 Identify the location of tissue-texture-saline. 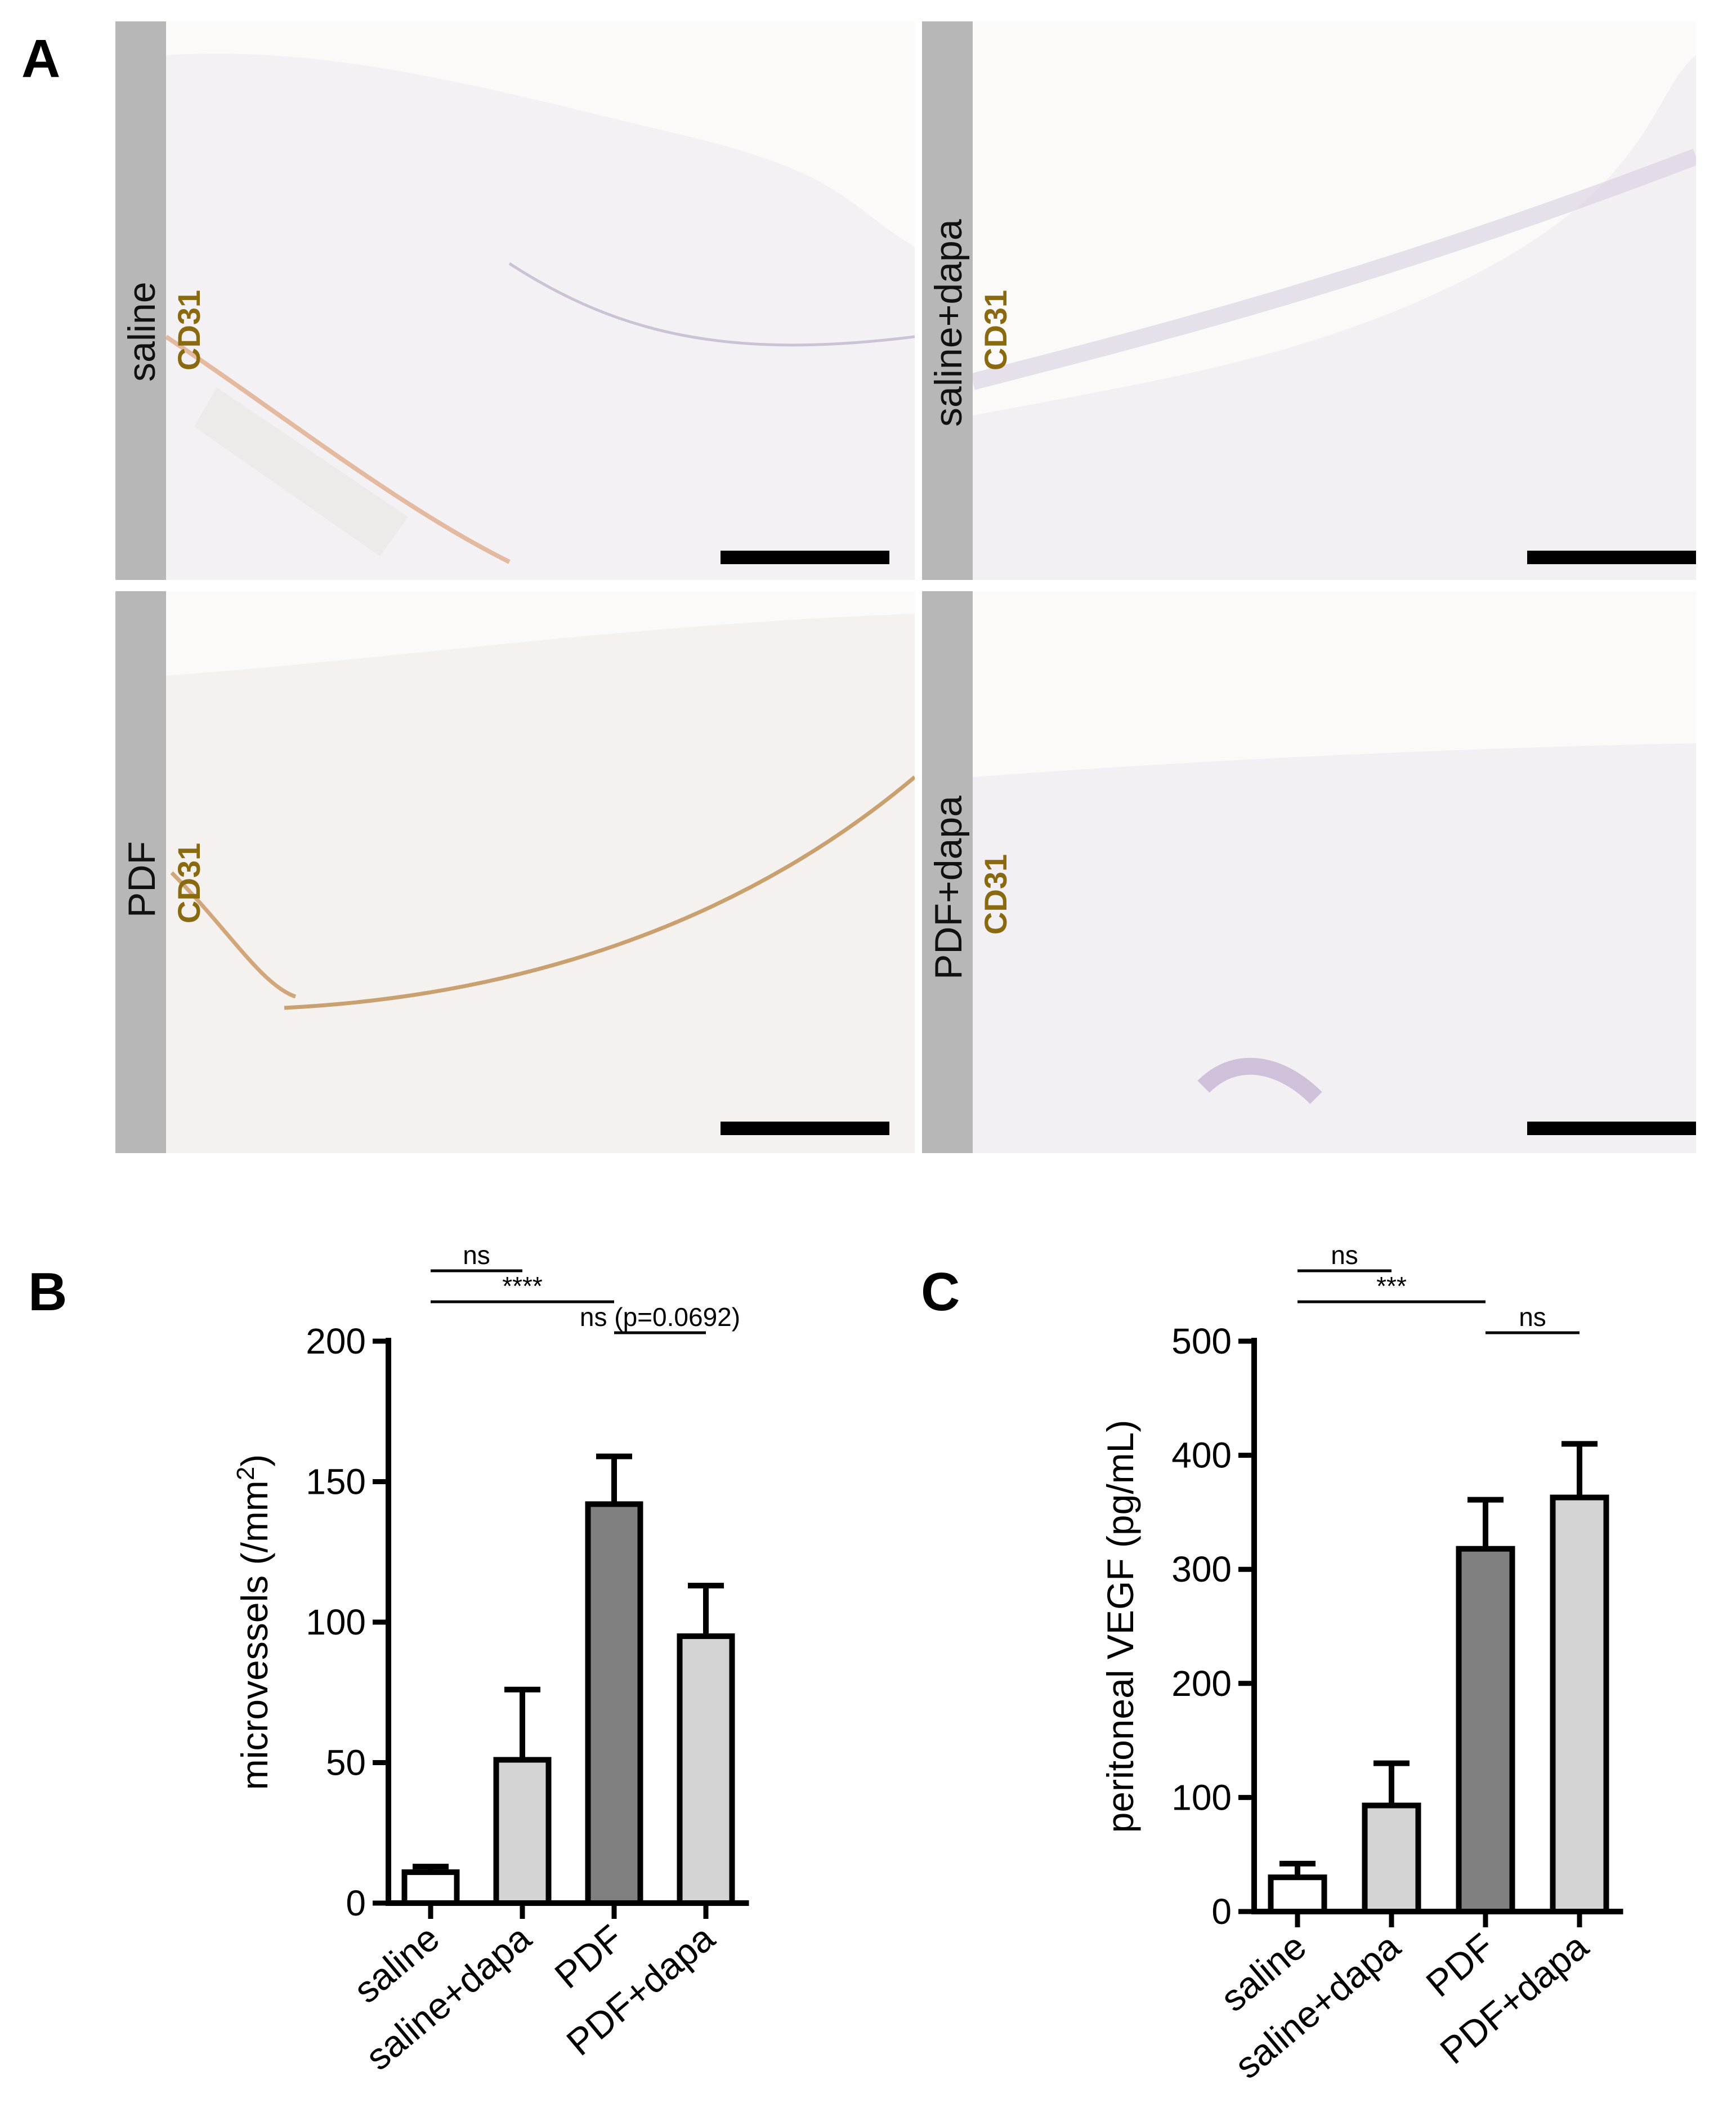
(539, 316).